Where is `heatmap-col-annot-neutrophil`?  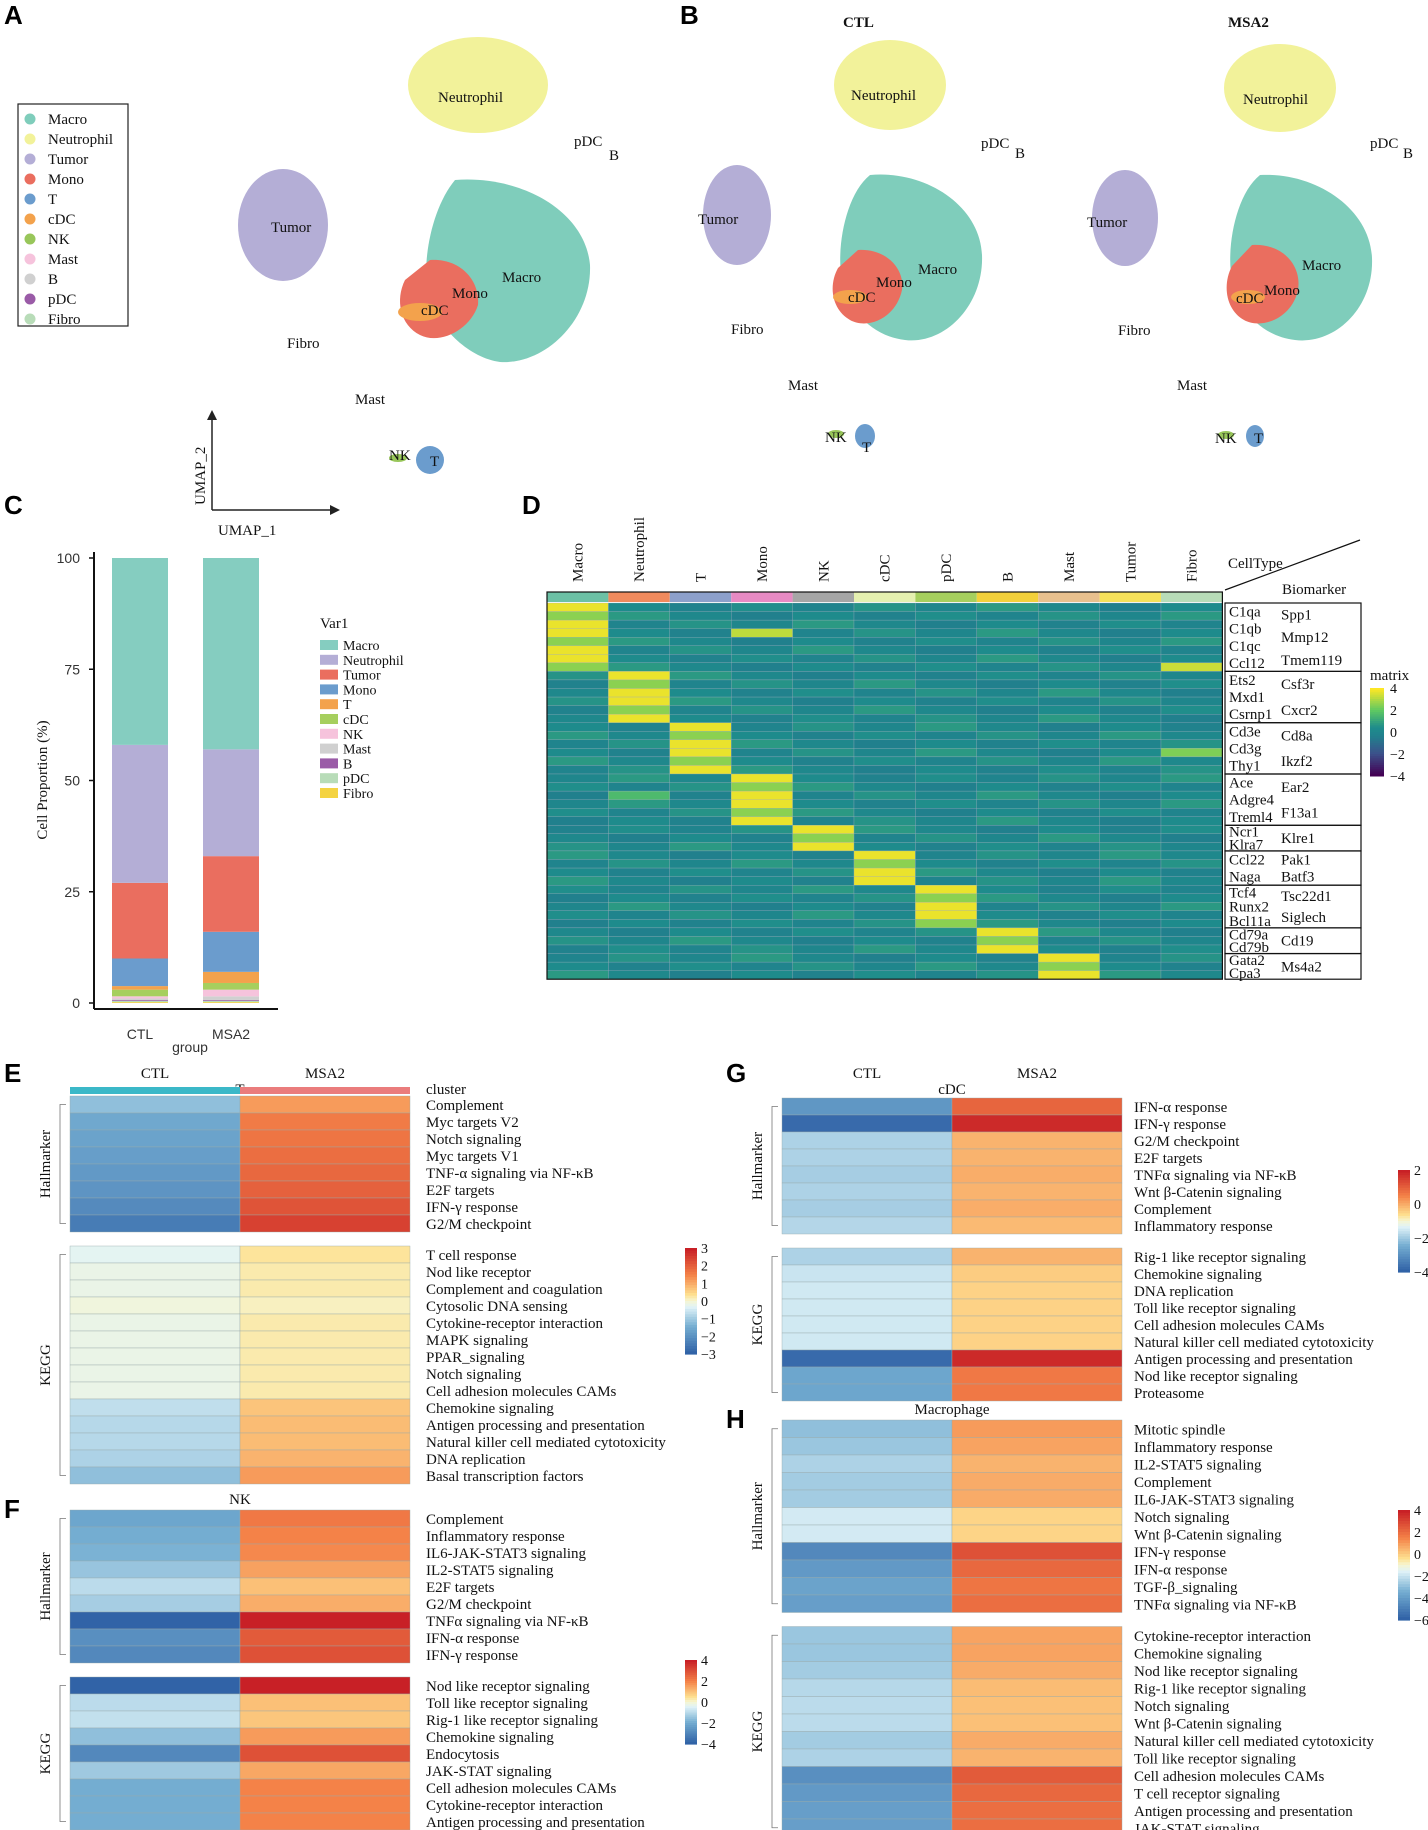 heatmap-col-annot-neutrophil is located at coordinates (639, 597).